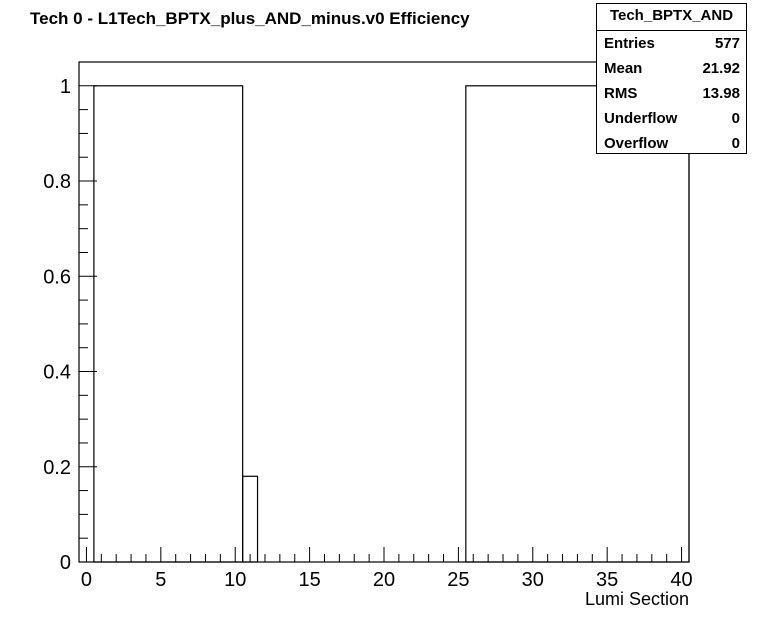 This screenshot has width=765, height=625. Describe the element at coordinates (57, 468) in the screenshot. I see `y-tick-label: 0.2` at that location.